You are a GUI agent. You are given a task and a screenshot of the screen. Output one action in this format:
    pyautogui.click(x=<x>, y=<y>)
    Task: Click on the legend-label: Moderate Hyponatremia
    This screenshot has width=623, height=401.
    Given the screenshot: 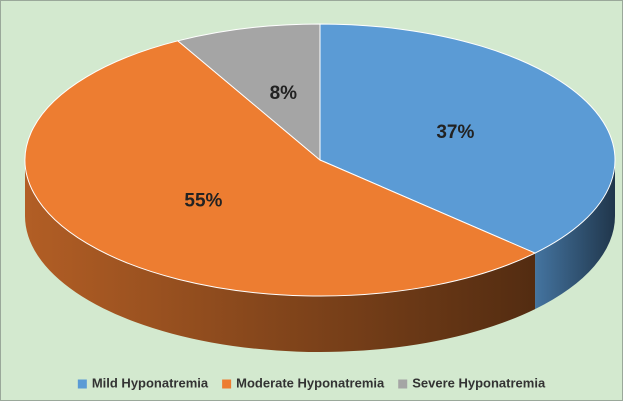 What is the action you would take?
    pyautogui.click(x=310, y=382)
    